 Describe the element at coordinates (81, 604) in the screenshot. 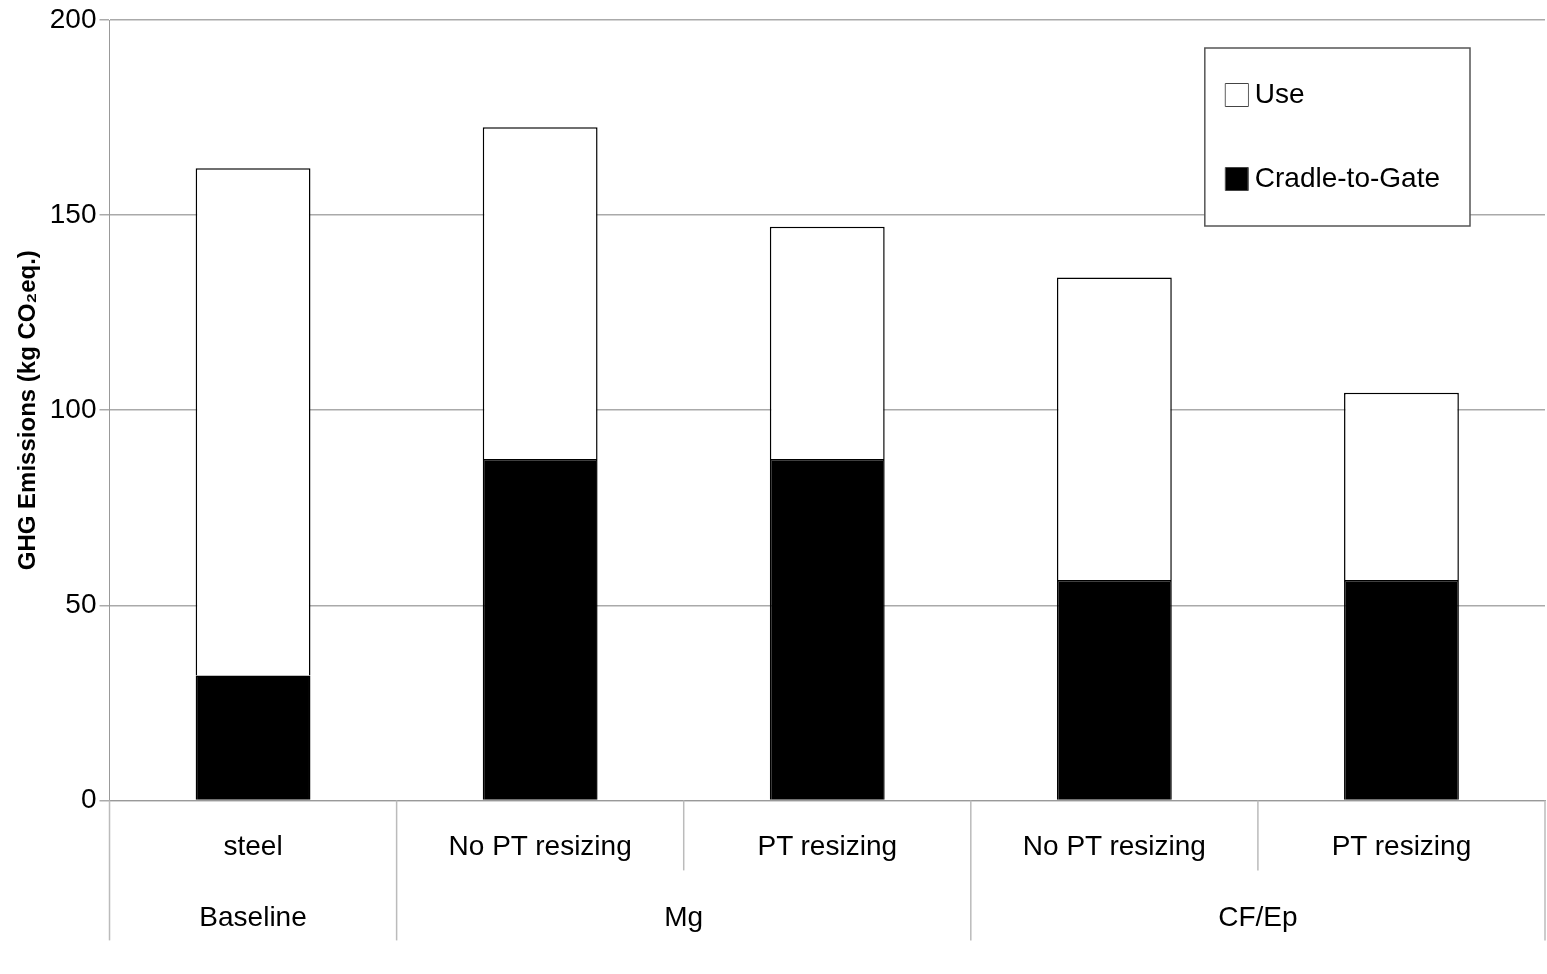

I see `y-tick-label: 50` at that location.